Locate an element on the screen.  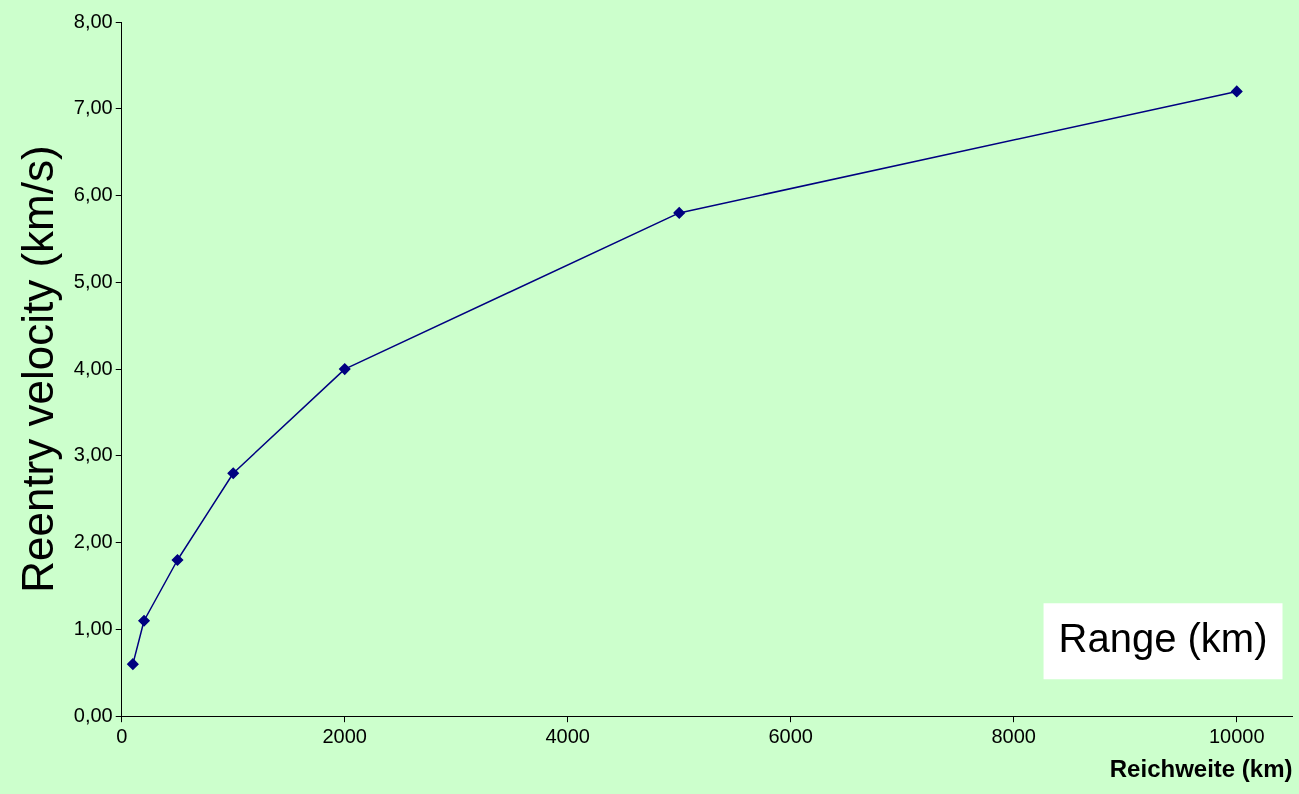
annotation: Range (km) is located at coordinates (1163, 638).